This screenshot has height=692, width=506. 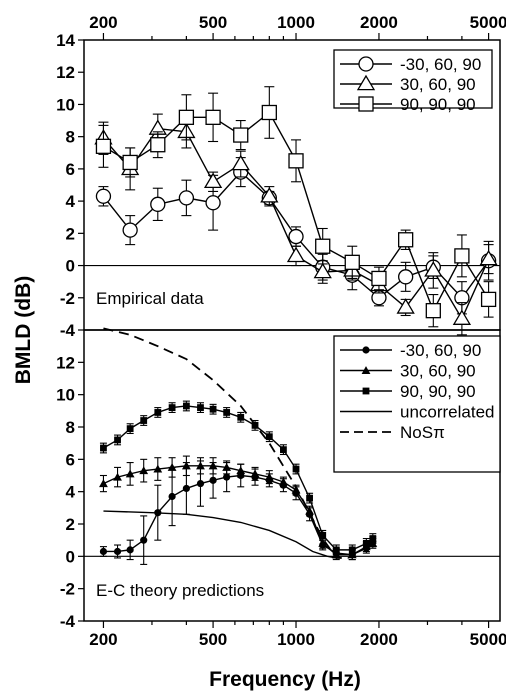 What do you see at coordinates (23, 330) in the screenshot?
I see `y-axis-label: BMLD (dB)` at bounding box center [23, 330].